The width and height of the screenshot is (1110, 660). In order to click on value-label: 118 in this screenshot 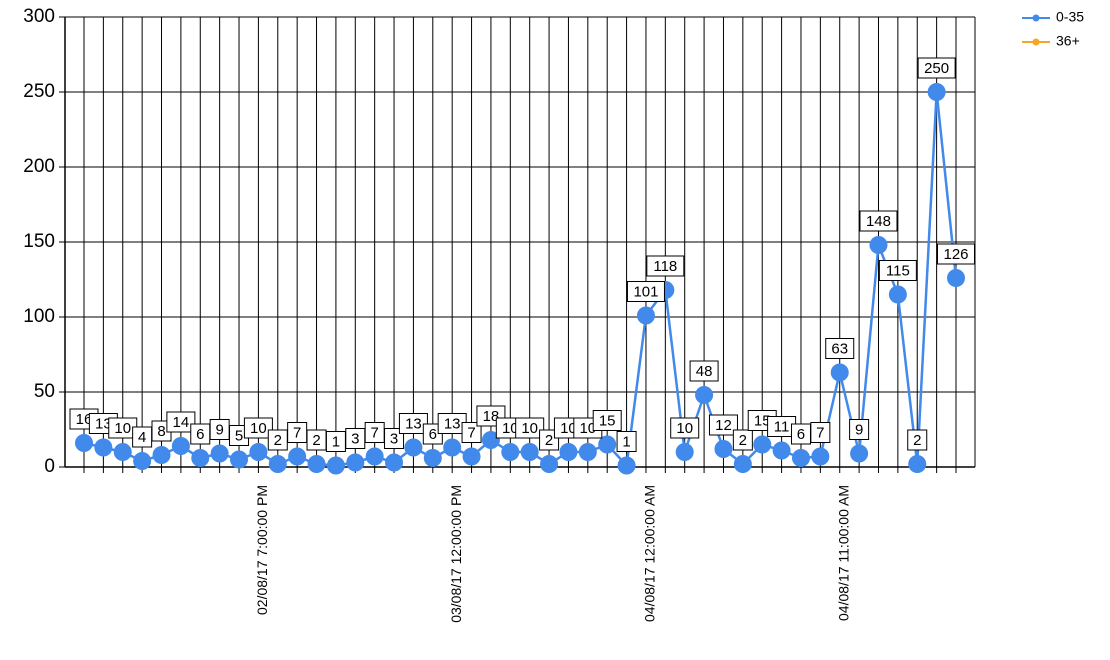, I will do `click(665, 266)`.